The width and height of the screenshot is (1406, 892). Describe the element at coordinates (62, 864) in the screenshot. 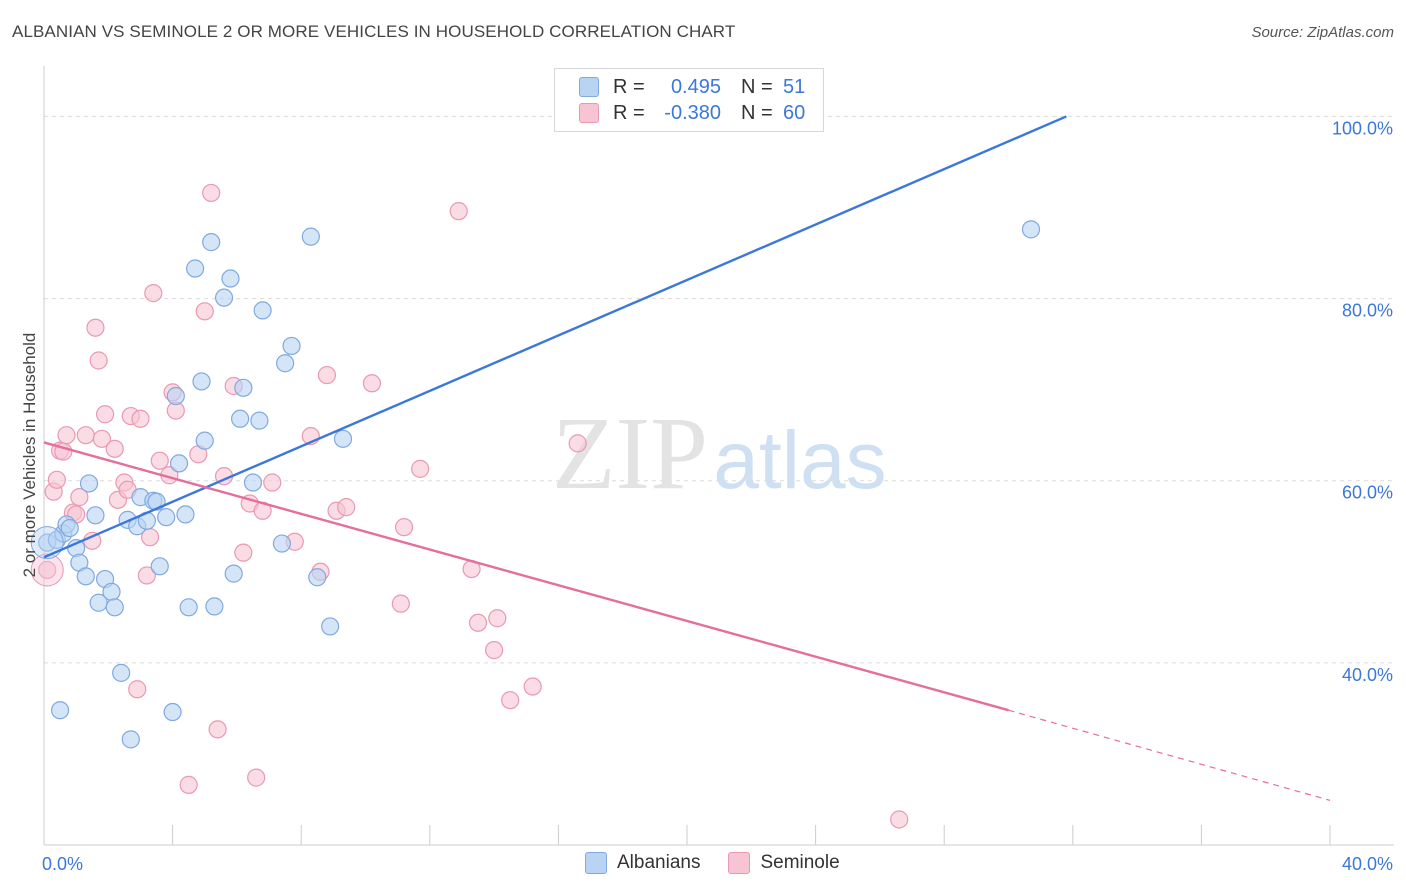

I see `x-tick-label: 0.0%` at that location.